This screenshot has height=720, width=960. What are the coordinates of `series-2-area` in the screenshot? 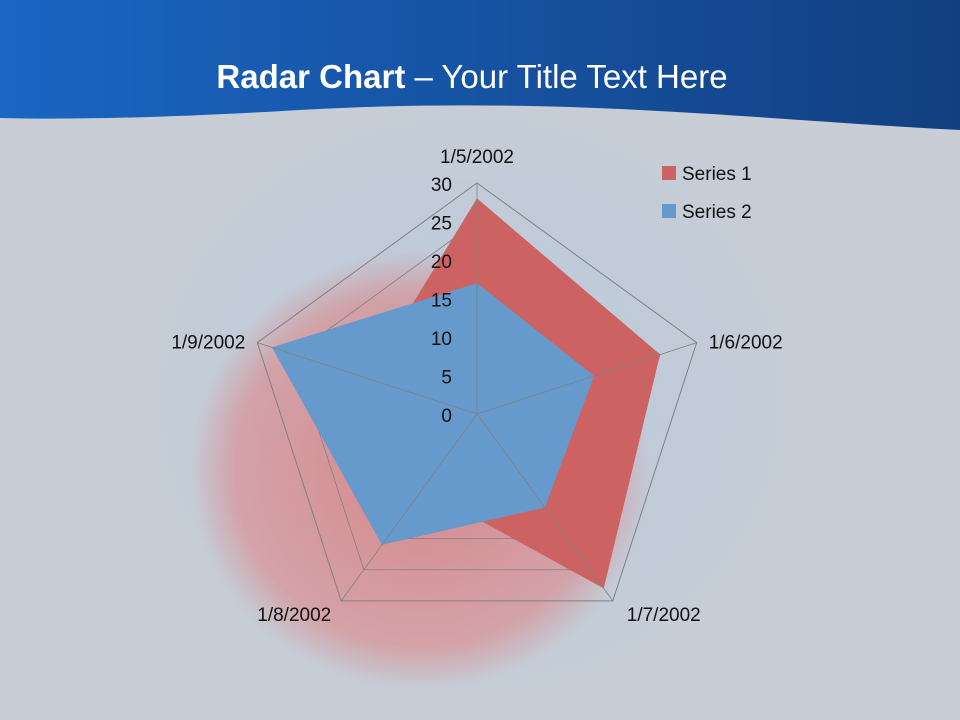 It's located at (433, 414).